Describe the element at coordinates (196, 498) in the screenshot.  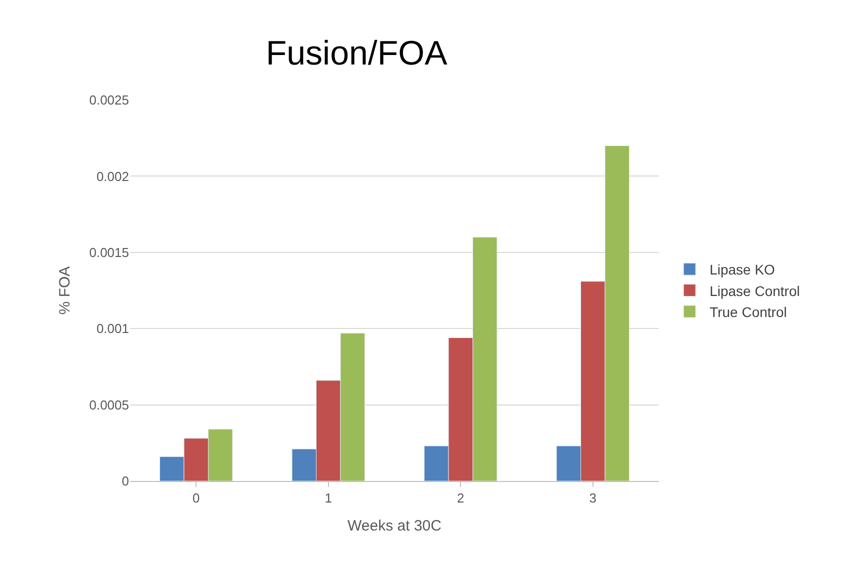
I see `x-tick-label: 0` at that location.